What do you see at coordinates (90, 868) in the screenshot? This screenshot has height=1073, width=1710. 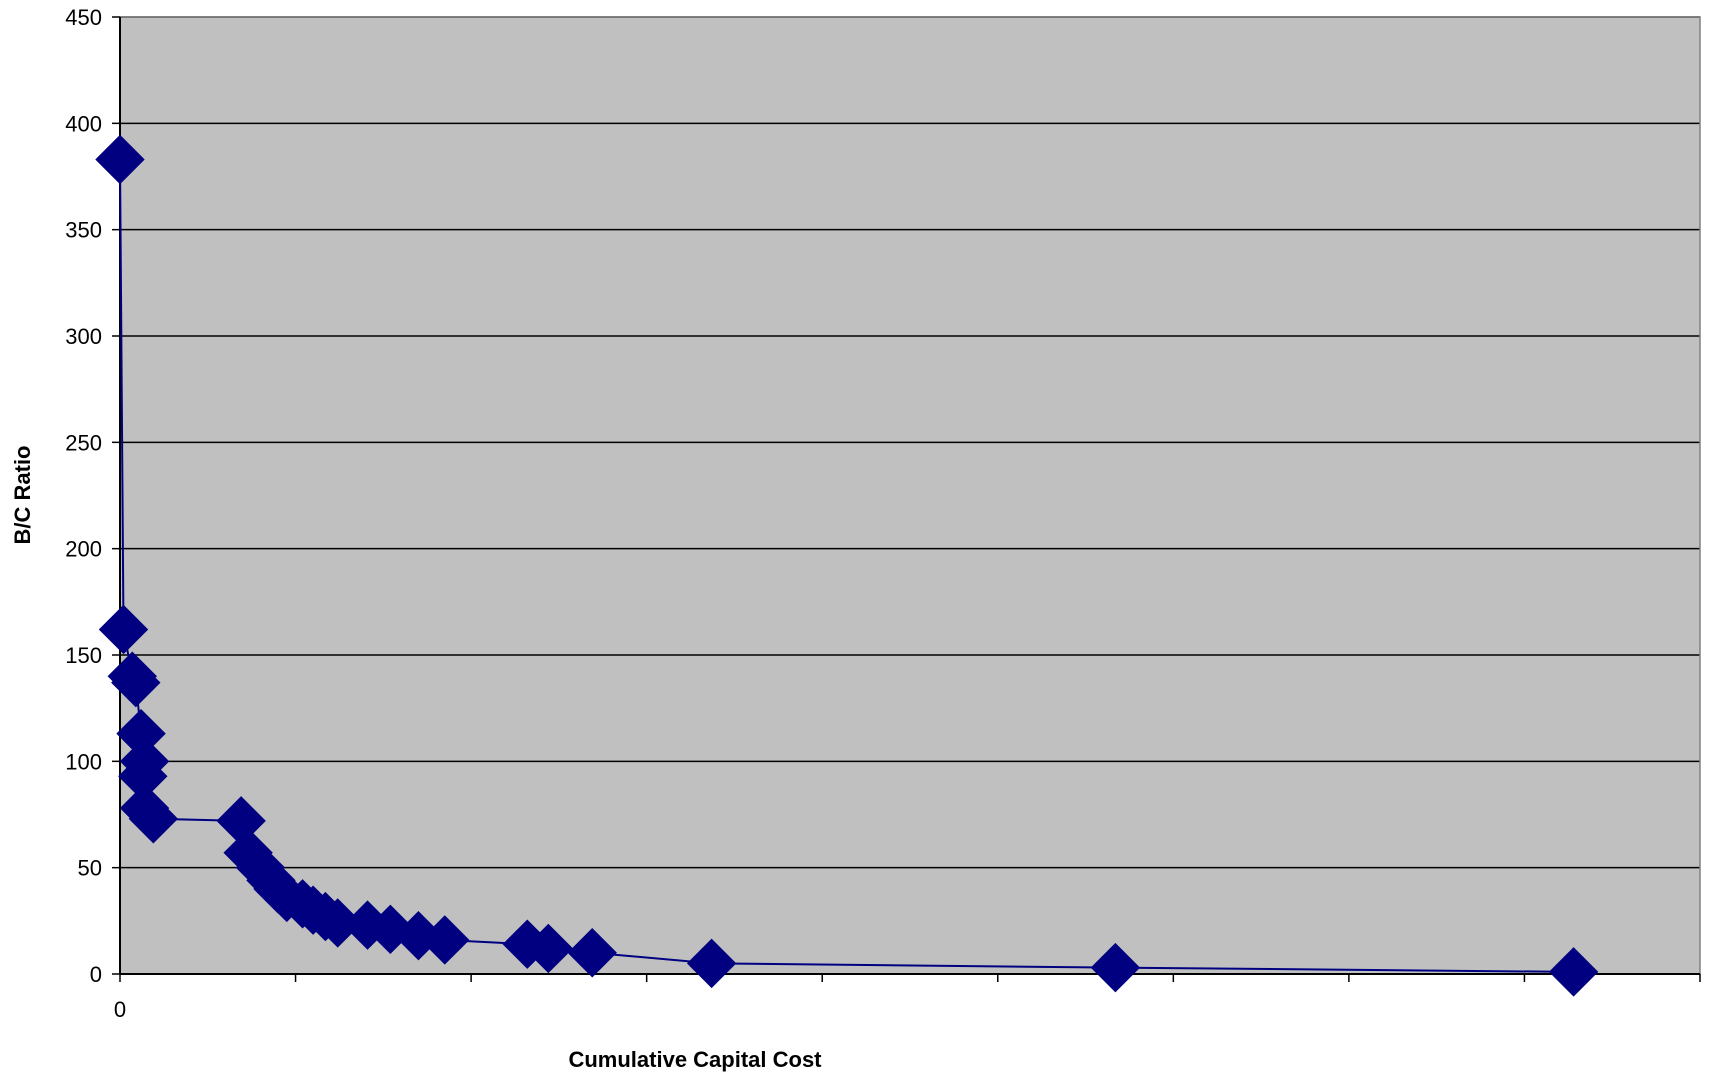 I see `y-tick-label: 50` at bounding box center [90, 868].